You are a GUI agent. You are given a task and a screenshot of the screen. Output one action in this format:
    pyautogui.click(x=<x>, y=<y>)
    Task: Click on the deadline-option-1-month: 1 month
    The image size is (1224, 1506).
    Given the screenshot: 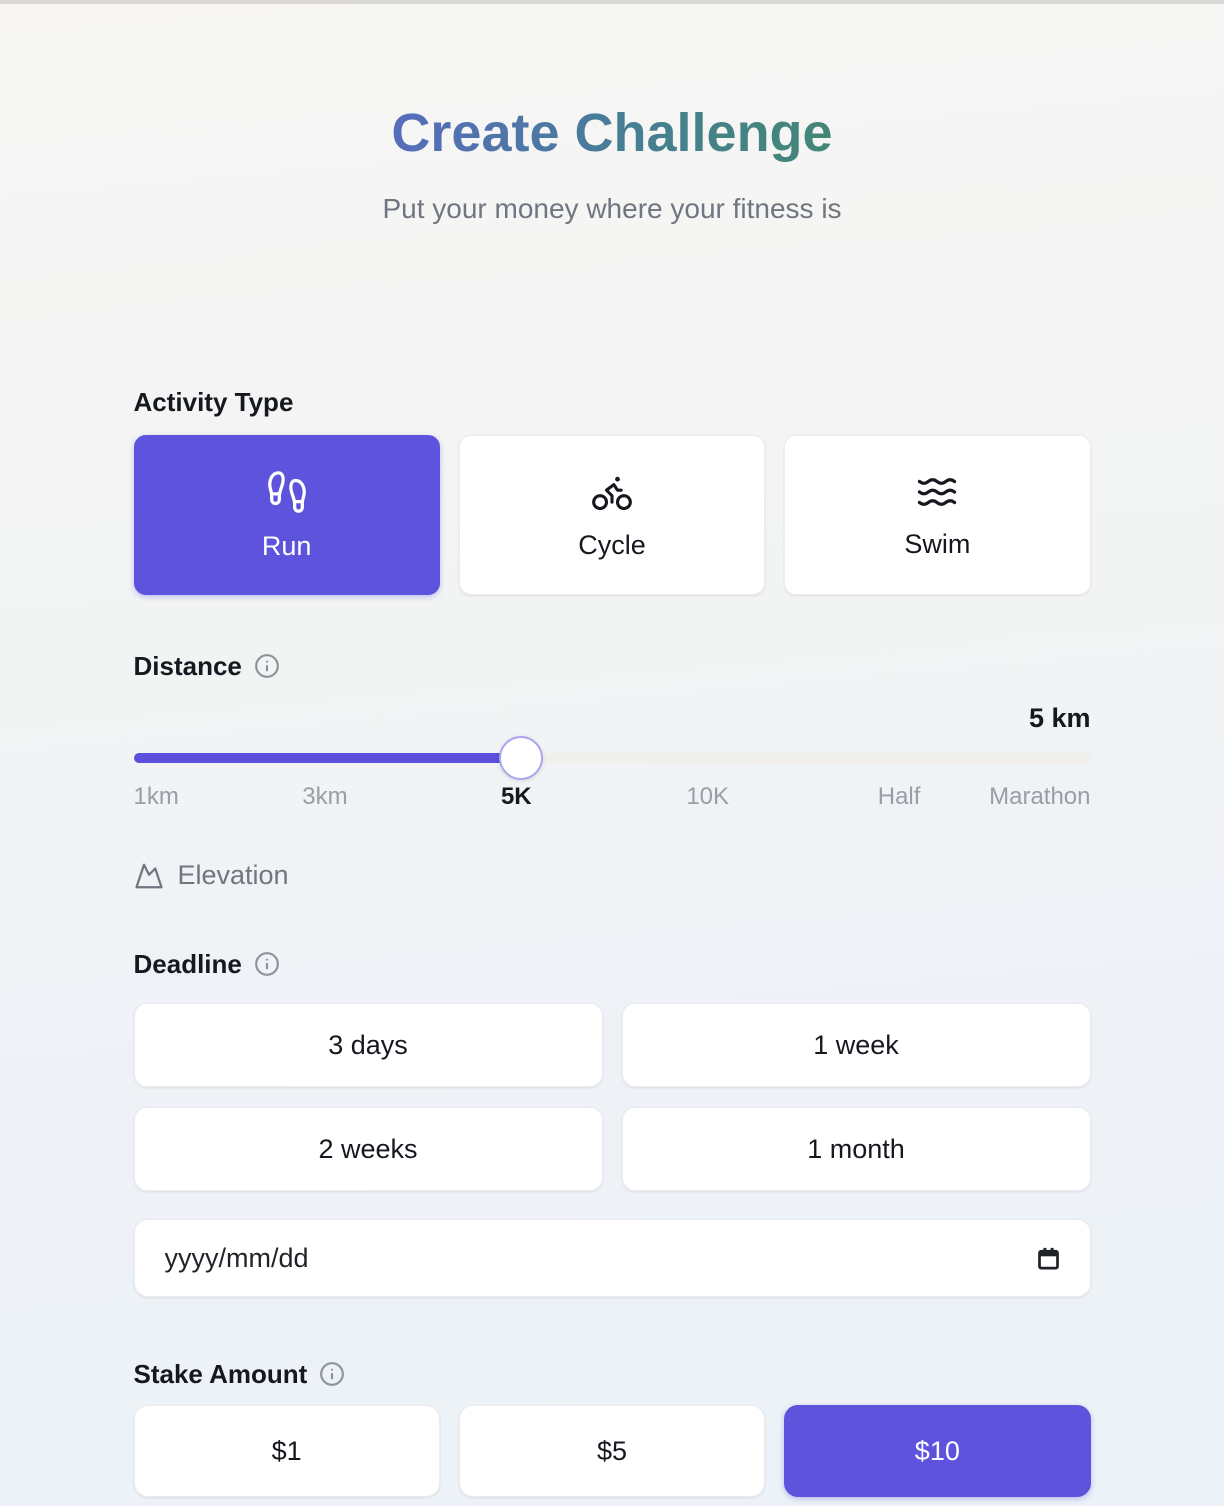 What is the action you would take?
    pyautogui.click(x=856, y=1149)
    